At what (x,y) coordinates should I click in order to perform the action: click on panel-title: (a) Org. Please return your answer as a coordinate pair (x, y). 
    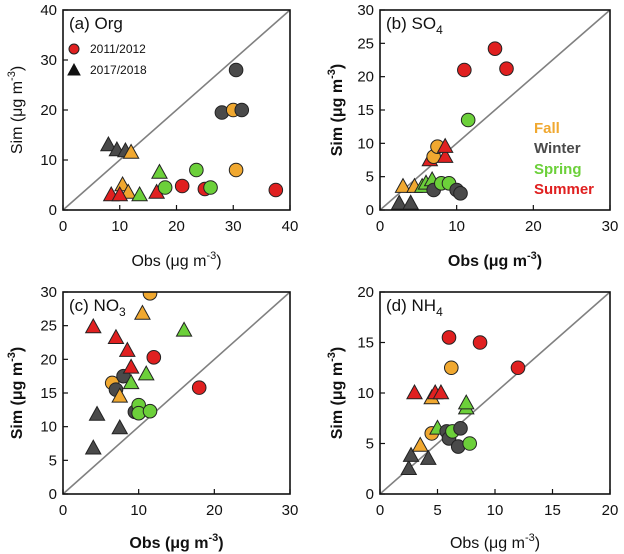
    Looking at the image, I should click on (96, 23).